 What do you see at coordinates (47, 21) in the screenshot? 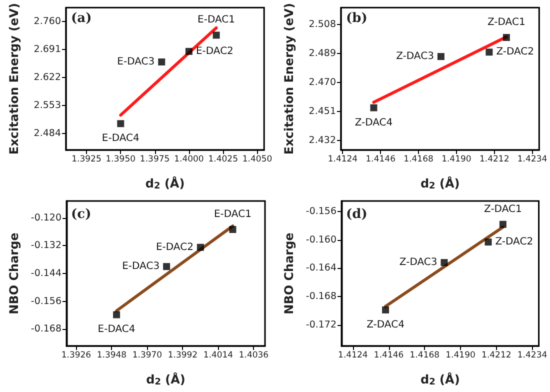
I see `y-tick-label: 2.760` at bounding box center [47, 21].